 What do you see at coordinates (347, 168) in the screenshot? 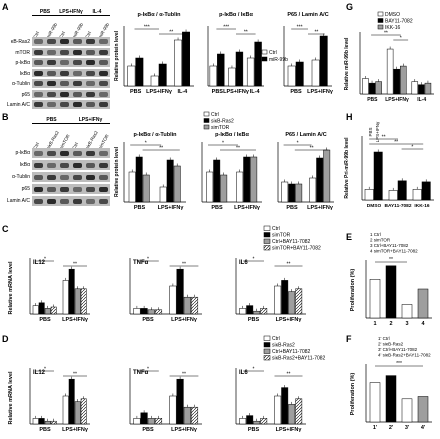
I see `y-axis-label: Relative Pri-miR-99b level` at bounding box center [347, 168].